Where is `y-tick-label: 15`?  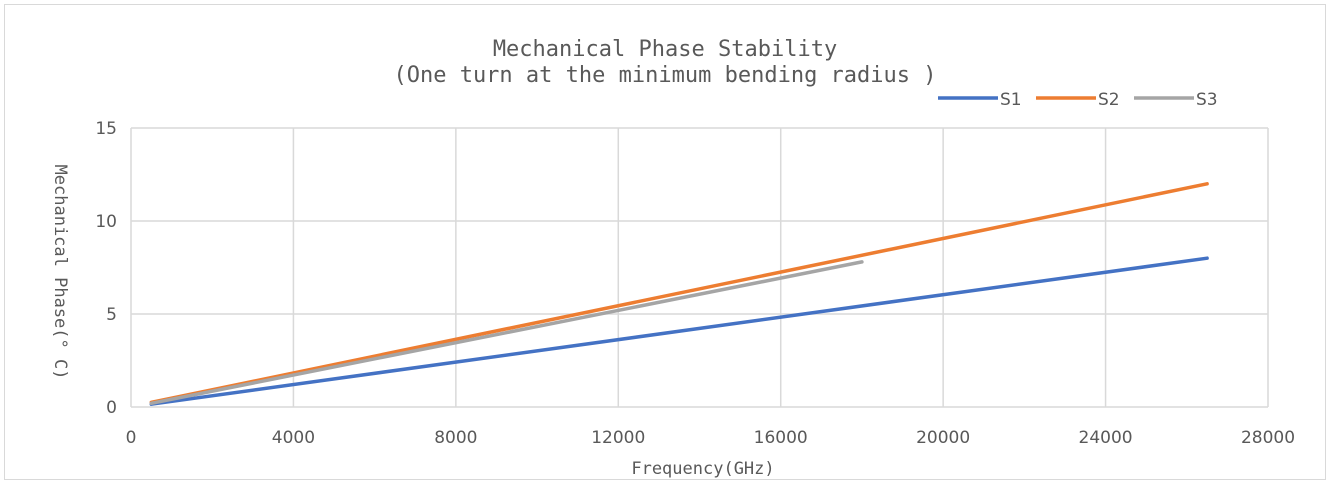
y-tick-label: 15 is located at coordinates (106, 129).